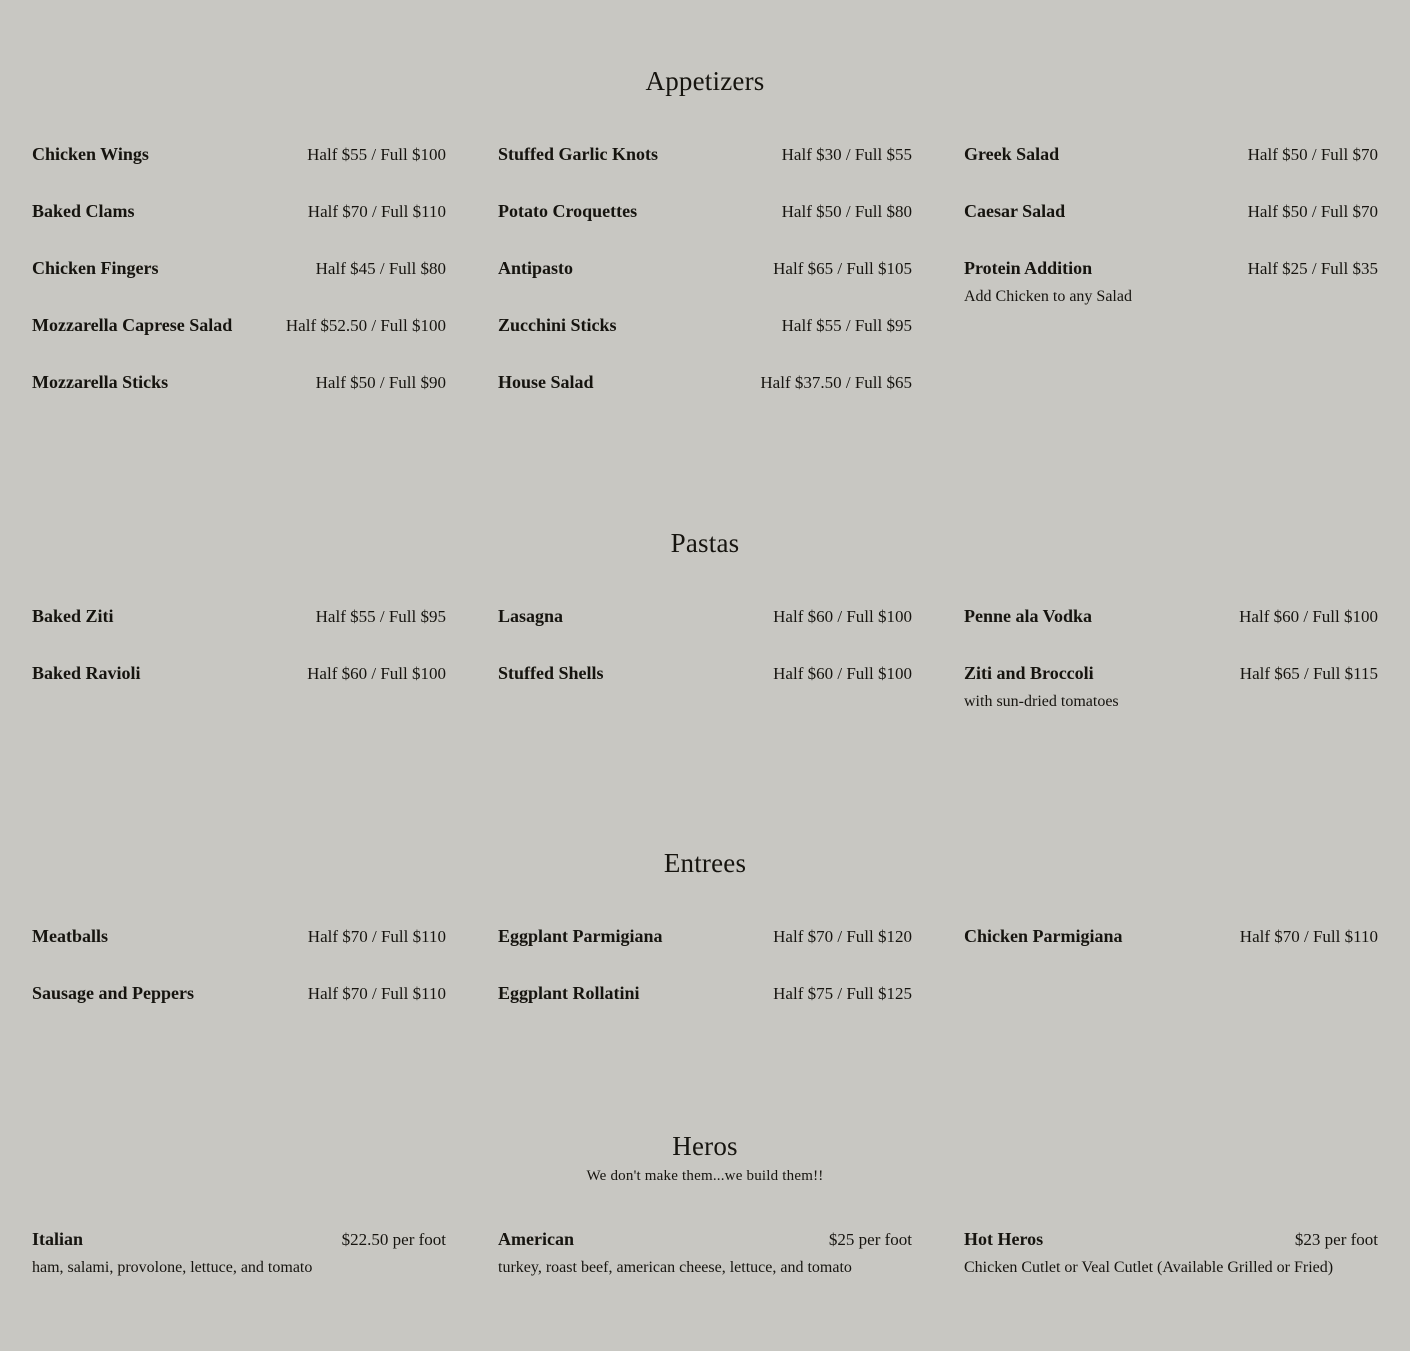  I want to click on menu-item: Stuffed Garlic Knots Half $30 / Full $55, so click(705, 154).